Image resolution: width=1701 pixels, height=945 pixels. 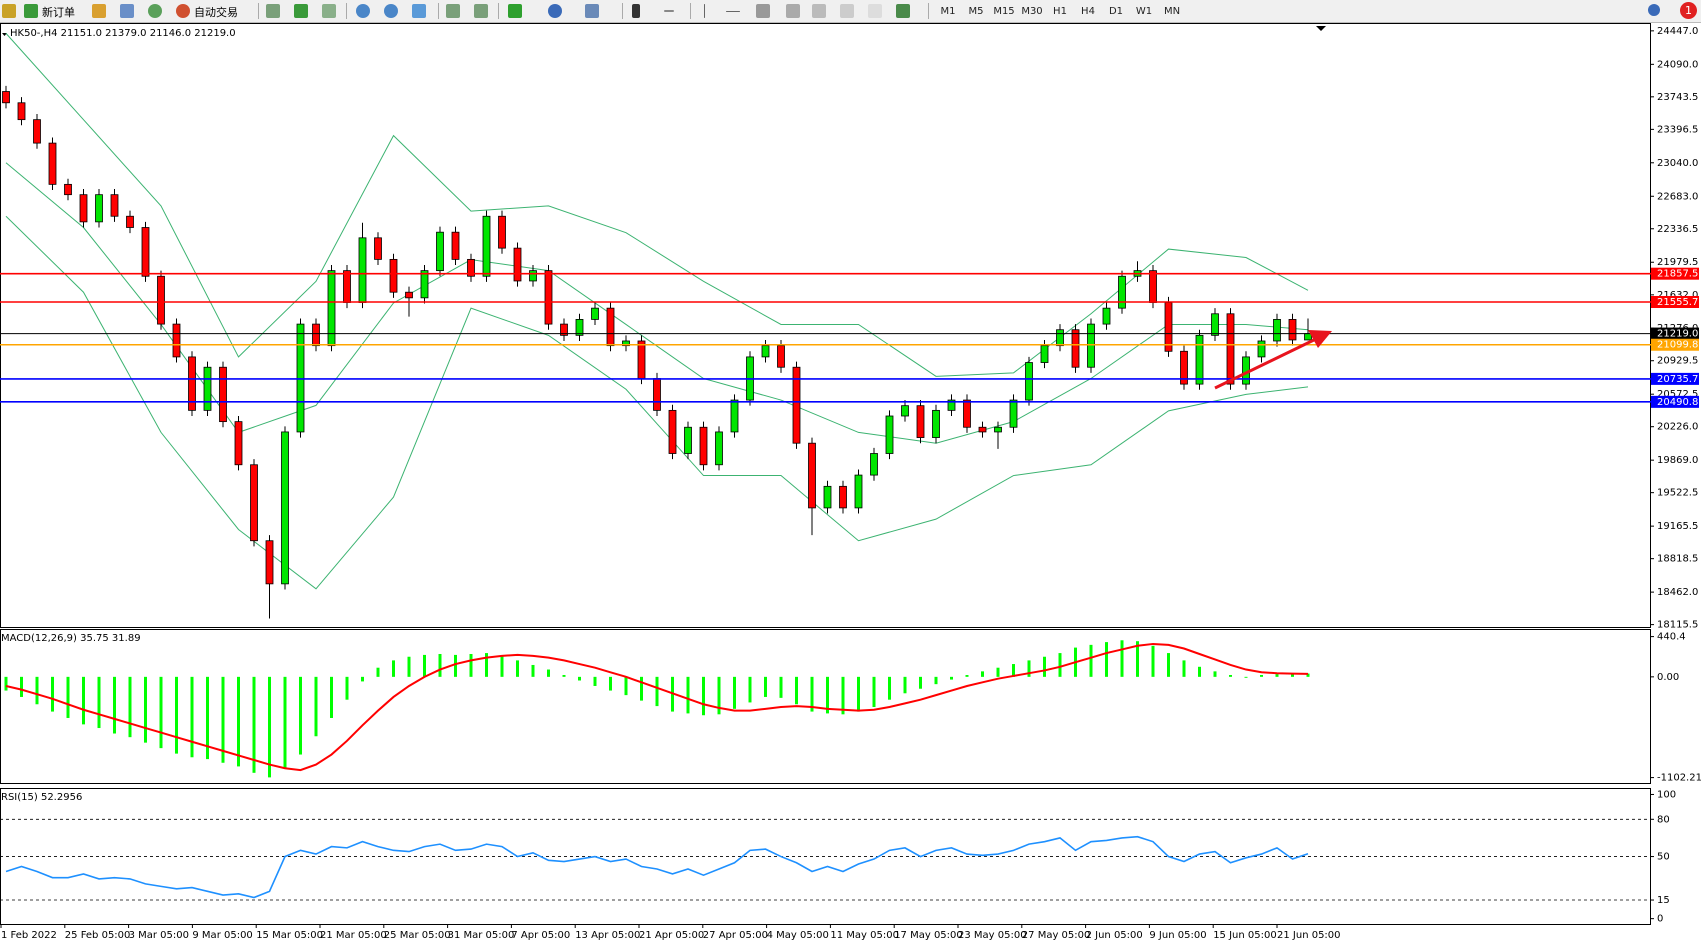 I want to click on label-icon, so click(x=875, y=11).